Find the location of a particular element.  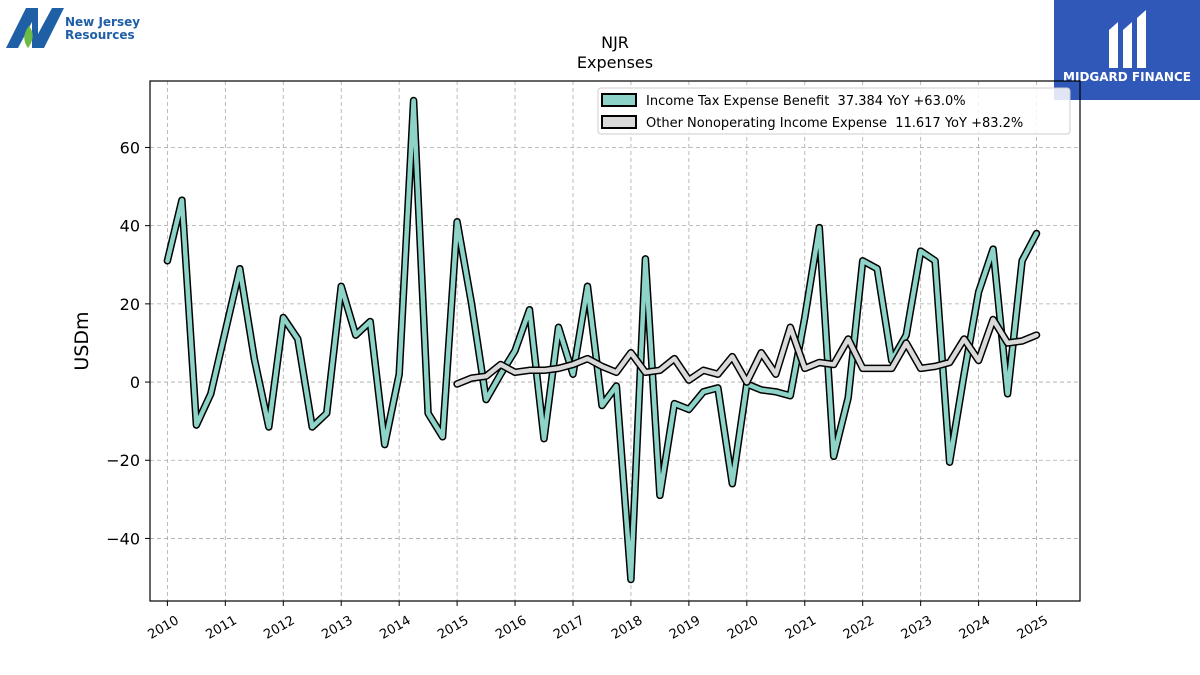

y-tick-label: −40 is located at coordinates (123, 538).